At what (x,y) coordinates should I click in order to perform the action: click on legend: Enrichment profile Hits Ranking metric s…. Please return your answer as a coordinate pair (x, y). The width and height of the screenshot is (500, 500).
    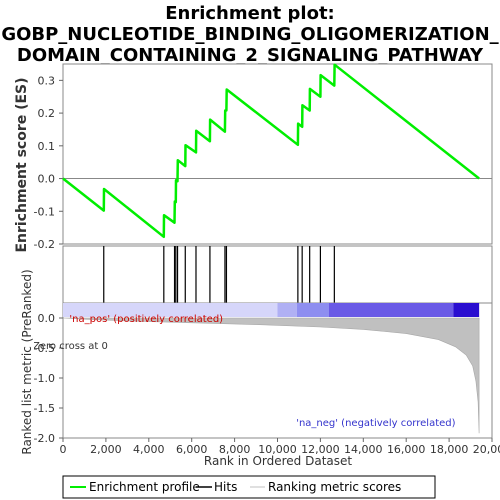
    Looking at the image, I should click on (249, 487).